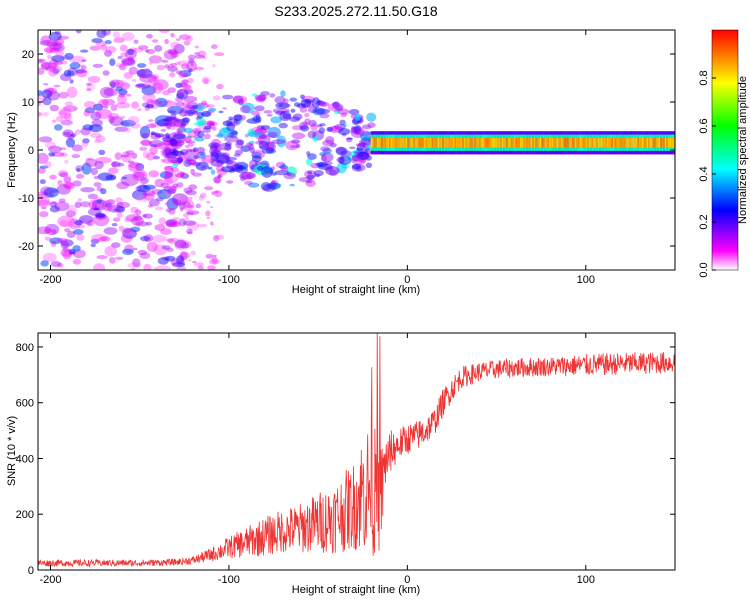  Describe the element at coordinates (12, 451) in the screenshot. I see `snr-y-label: SNR (10 * v/v)` at that location.